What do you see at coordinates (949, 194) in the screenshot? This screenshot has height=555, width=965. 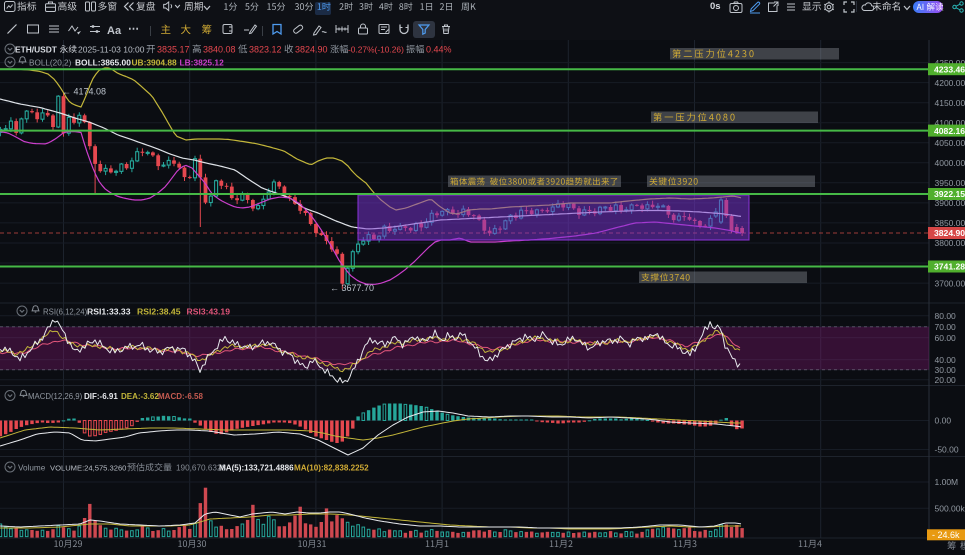 I see `svg-text: 3922.15` at bounding box center [949, 194].